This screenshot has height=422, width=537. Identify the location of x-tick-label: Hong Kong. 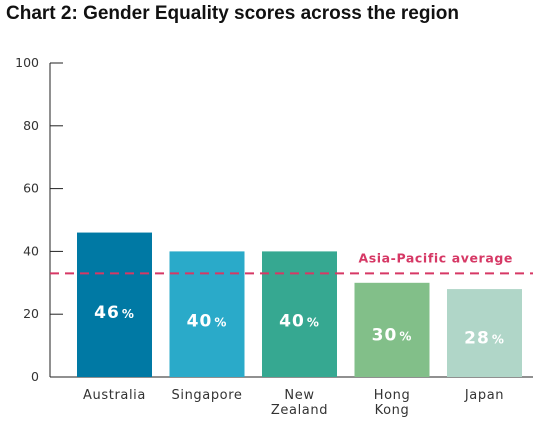
(392, 403).